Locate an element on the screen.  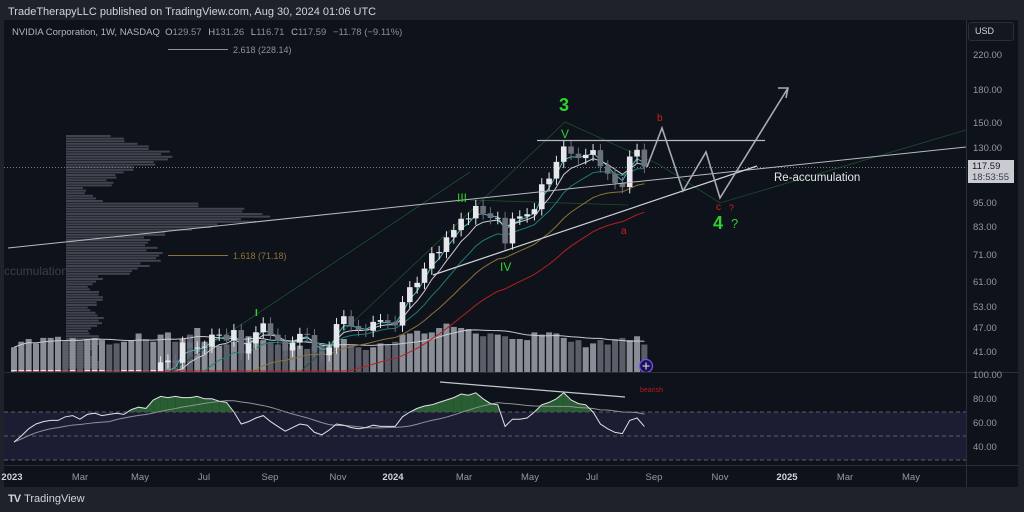
time-tick: 2025 is located at coordinates (787, 477).